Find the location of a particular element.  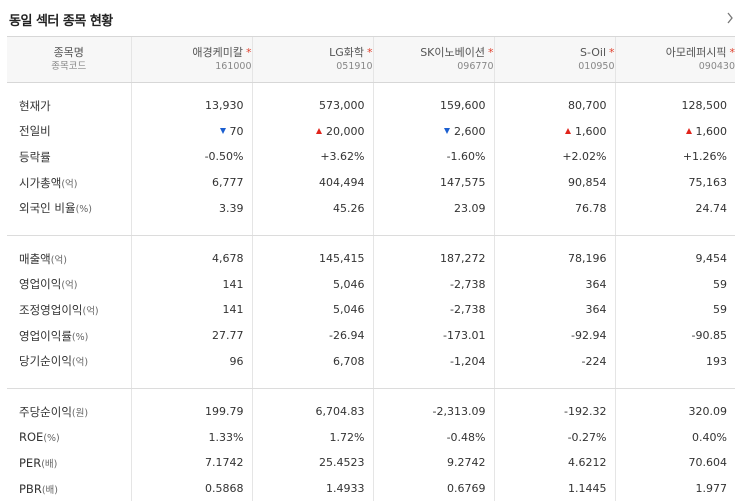

row-label: 전일비 is located at coordinates (69, 132).